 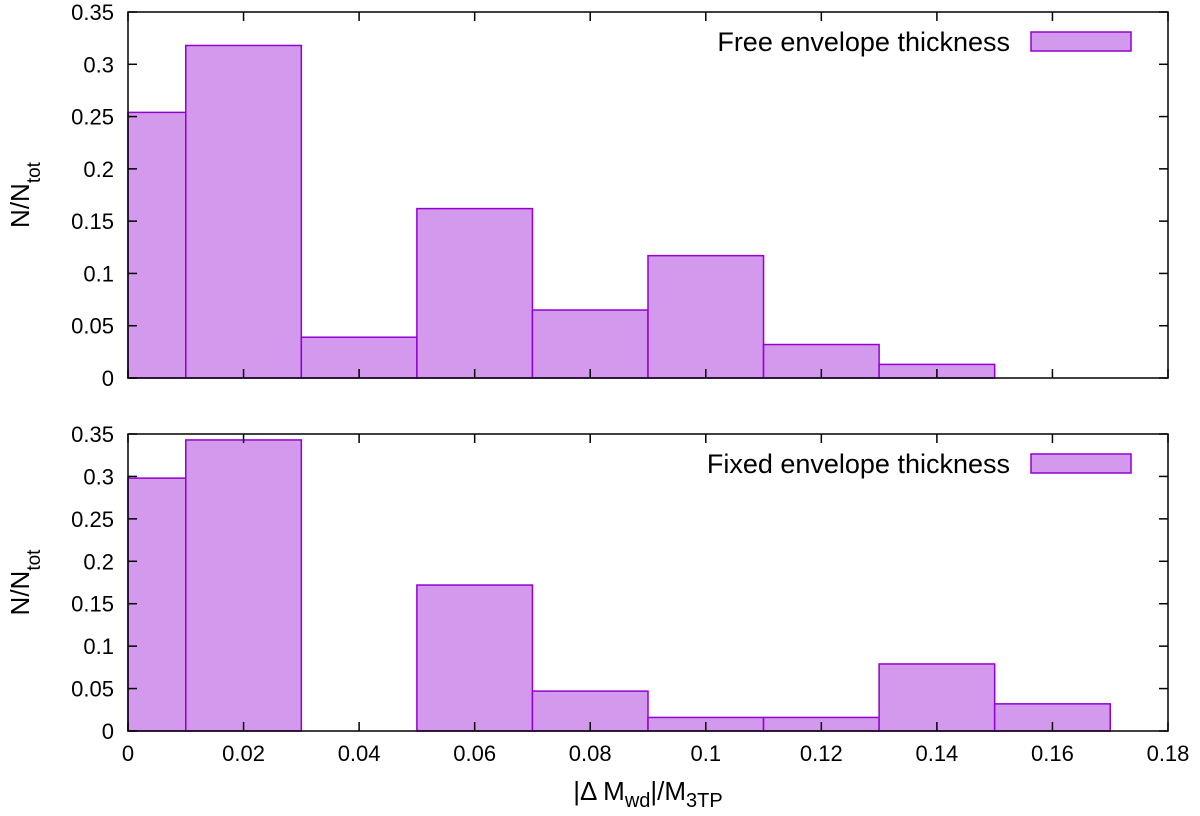 I want to click on legend-label: Free envelope thickness, so click(x=863, y=42).